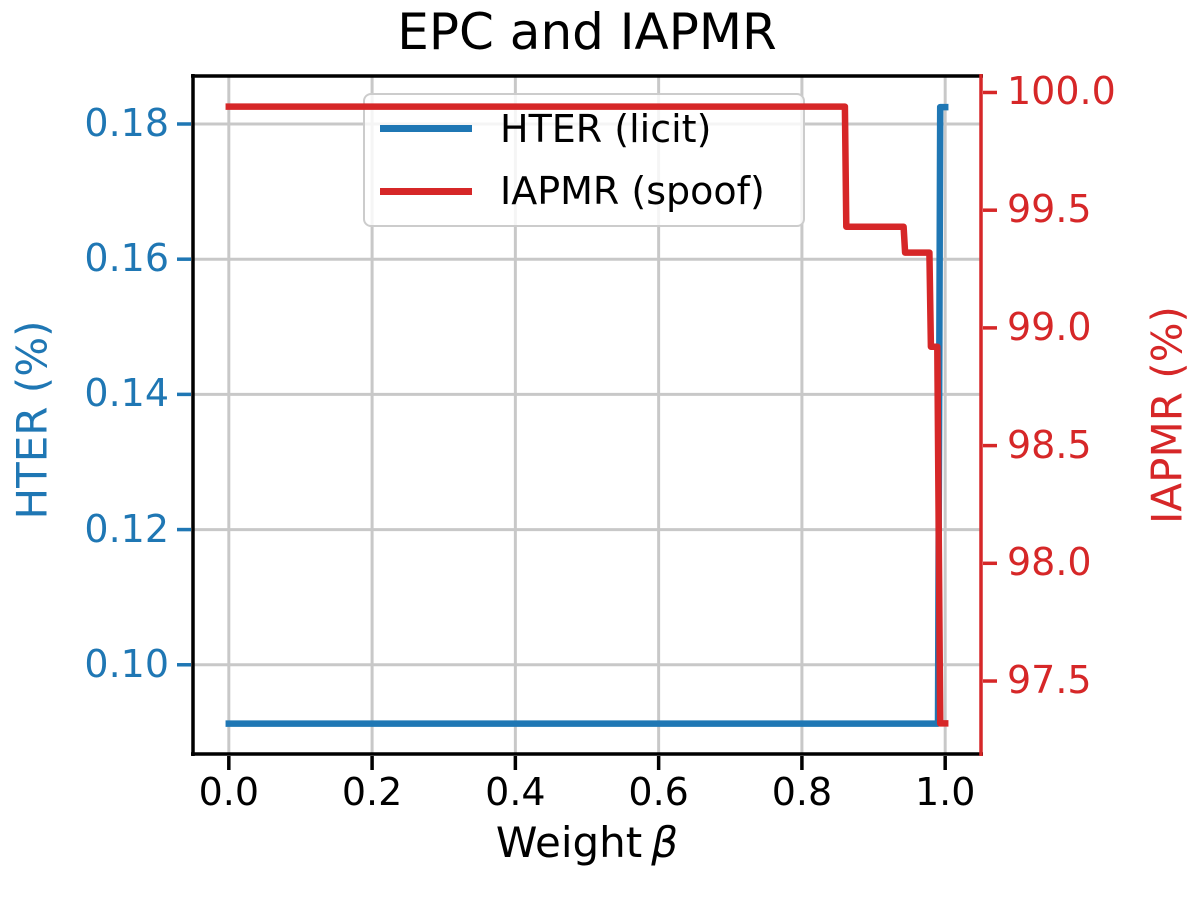 Image resolution: width=1200 pixels, height=900 pixels. I want to click on legend-entry-hter: HTER (licit), so click(584, 129).